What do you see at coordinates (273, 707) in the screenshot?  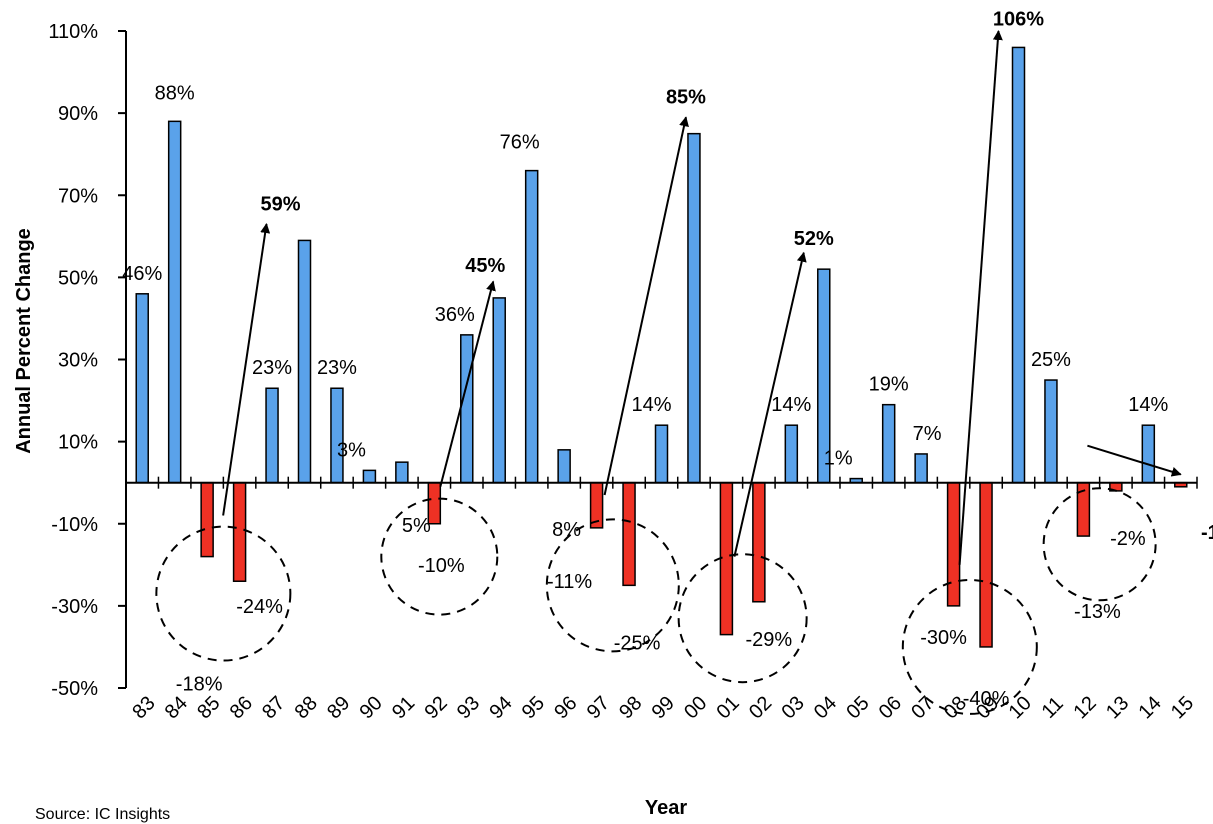 I see `x-tick-label: 87` at bounding box center [273, 707].